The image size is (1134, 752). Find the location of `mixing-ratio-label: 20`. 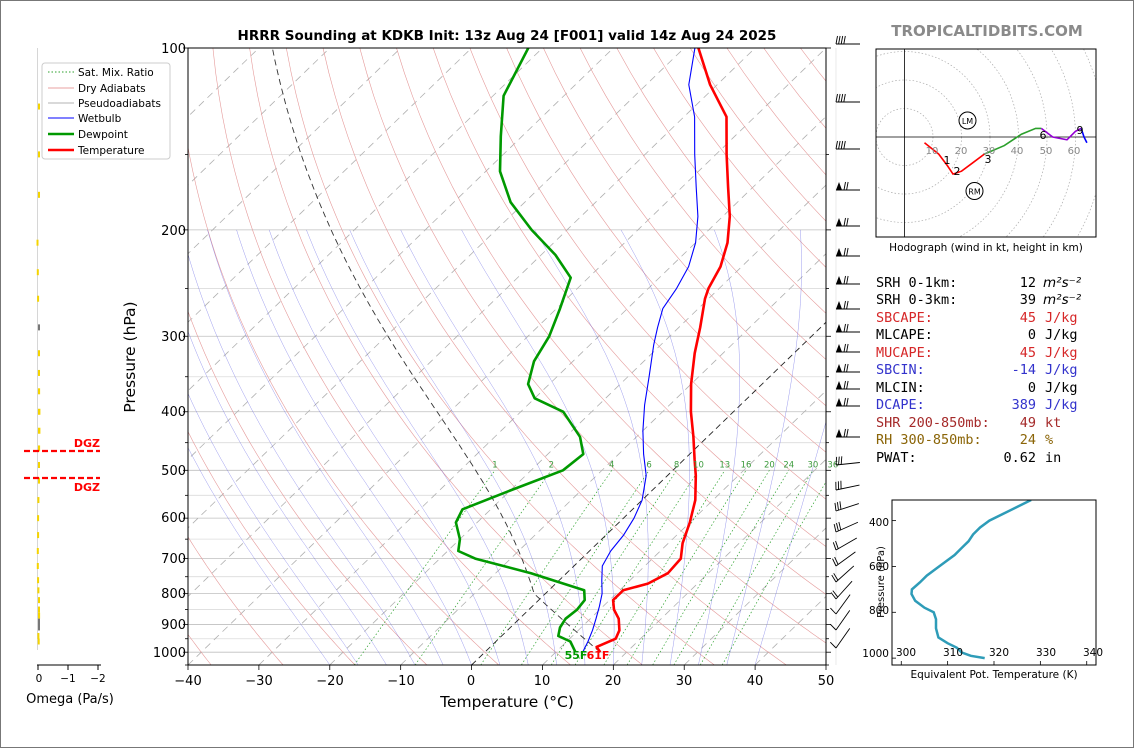

mixing-ratio-label: 20 is located at coordinates (769, 465).